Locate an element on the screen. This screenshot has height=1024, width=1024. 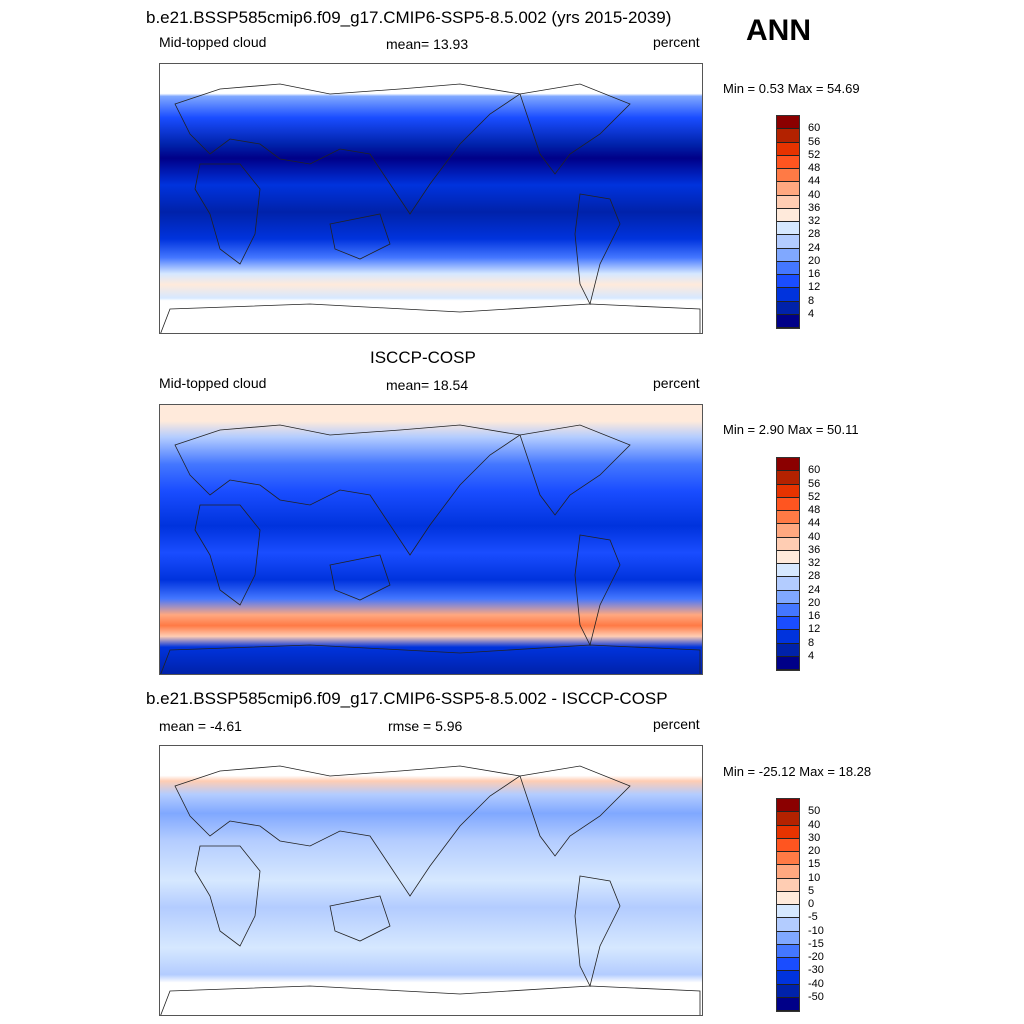
panel3-colorbar is located at coordinates (788, 905).